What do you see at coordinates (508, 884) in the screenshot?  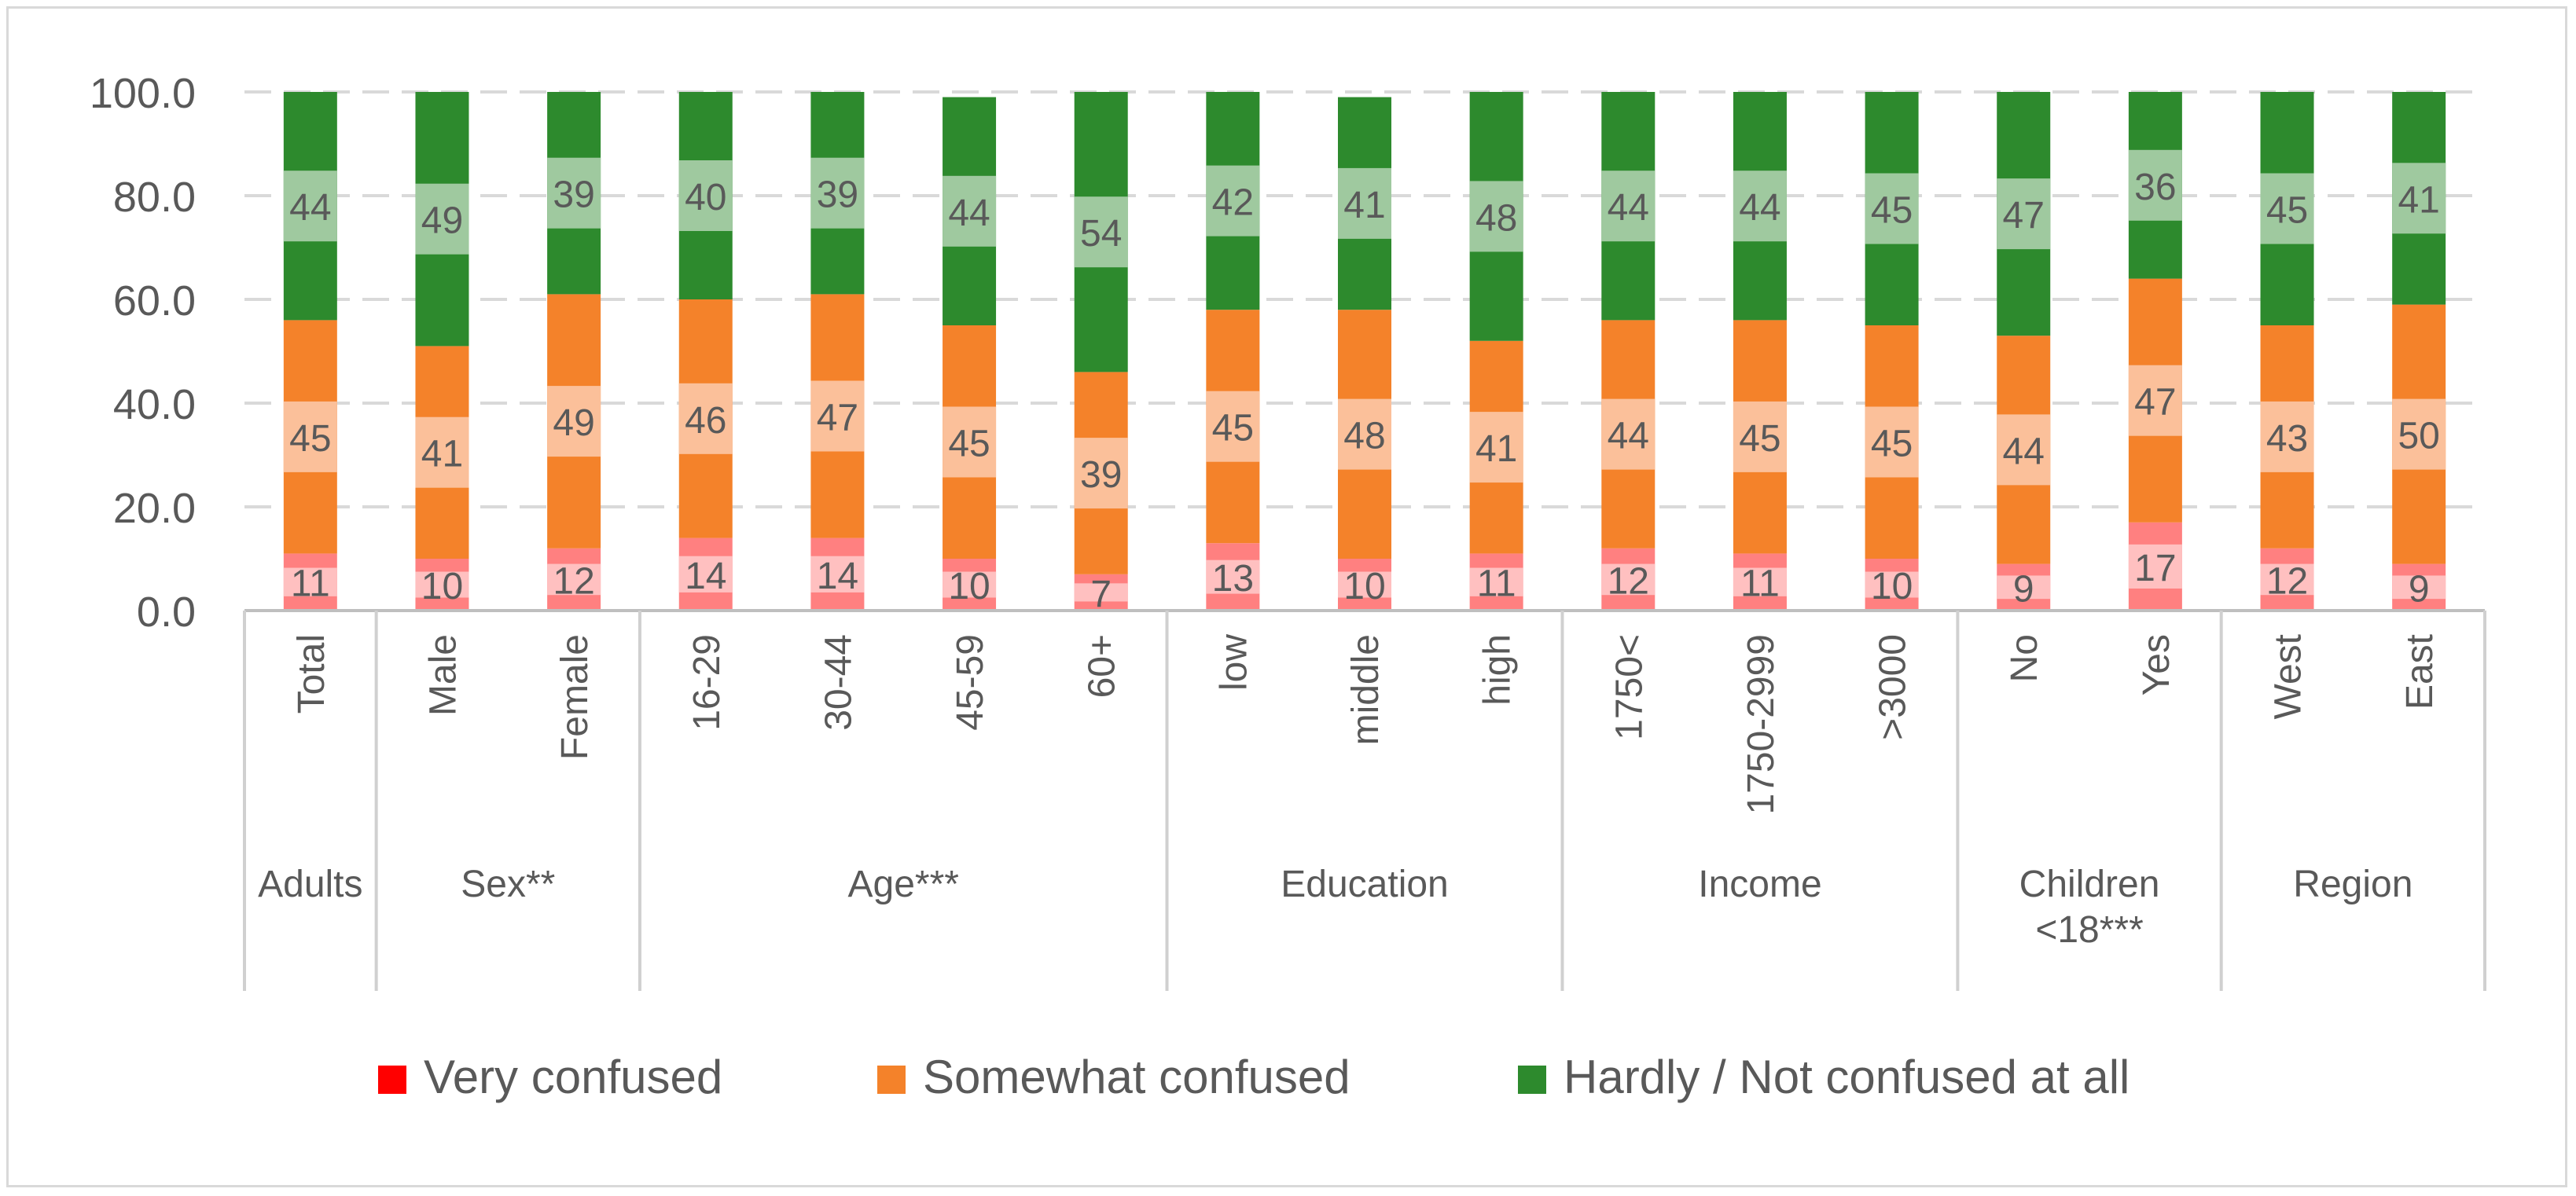 I see `group-label: Sex**` at bounding box center [508, 884].